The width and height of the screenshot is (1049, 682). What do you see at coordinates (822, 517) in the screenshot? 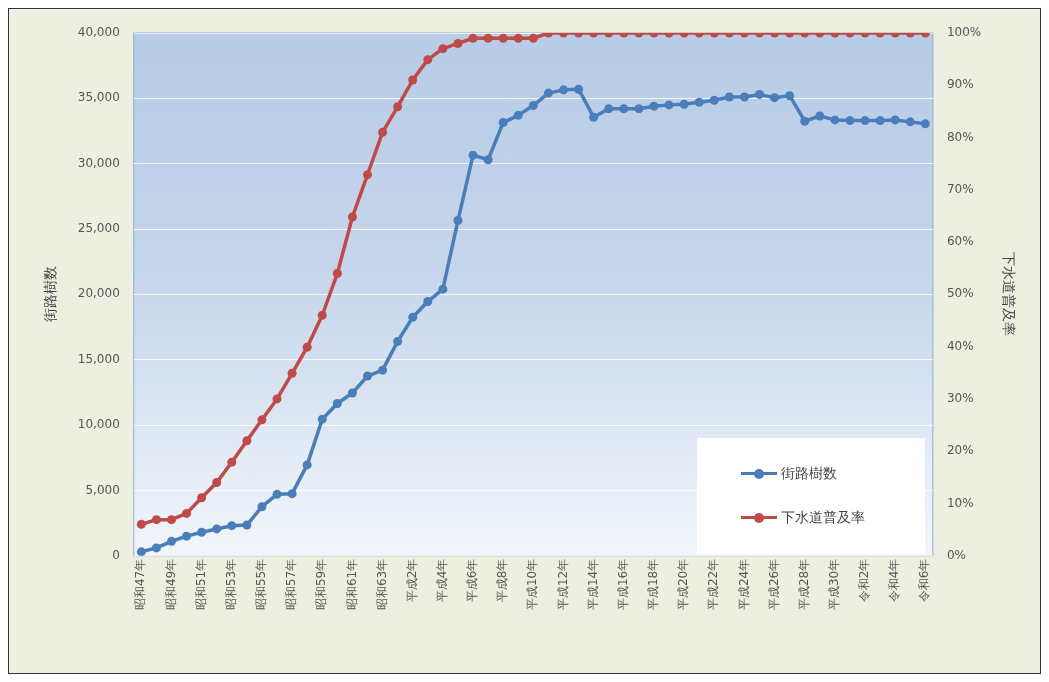
I see `legend-label: 下水道普及率` at bounding box center [822, 517].